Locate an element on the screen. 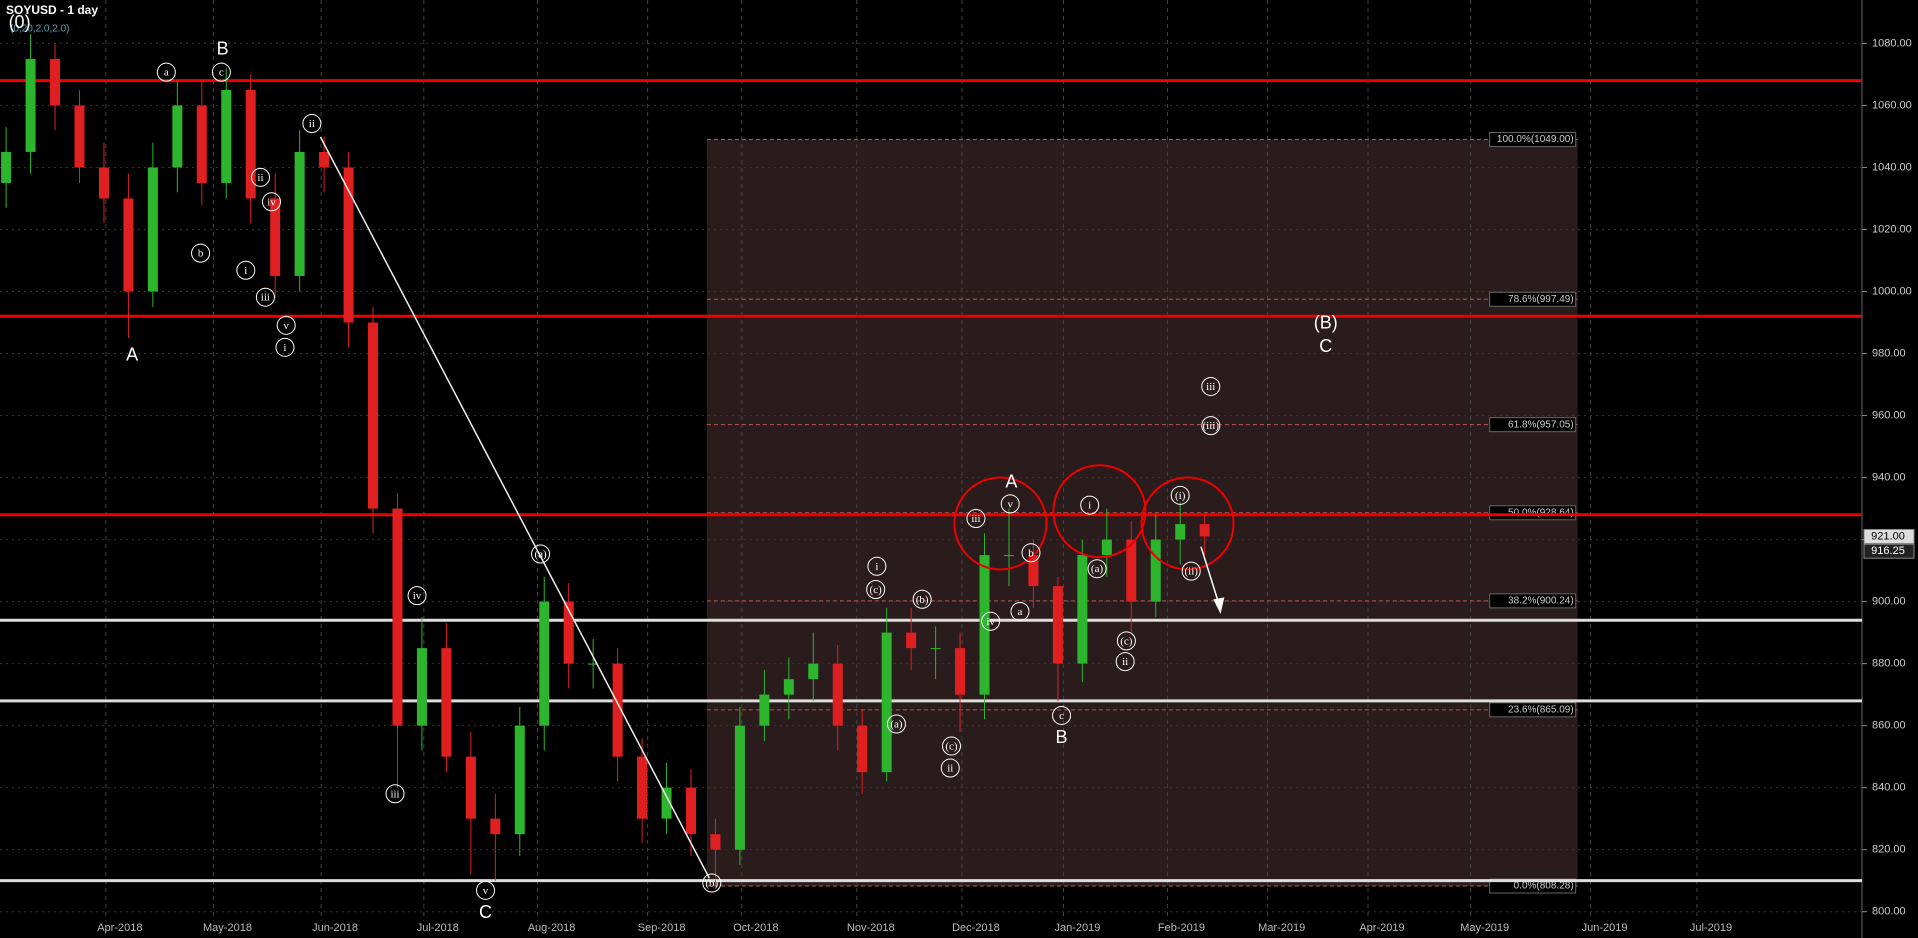 This screenshot has height=938, width=1918. fib-label: 23.6%(865.09) is located at coordinates (1541, 709).